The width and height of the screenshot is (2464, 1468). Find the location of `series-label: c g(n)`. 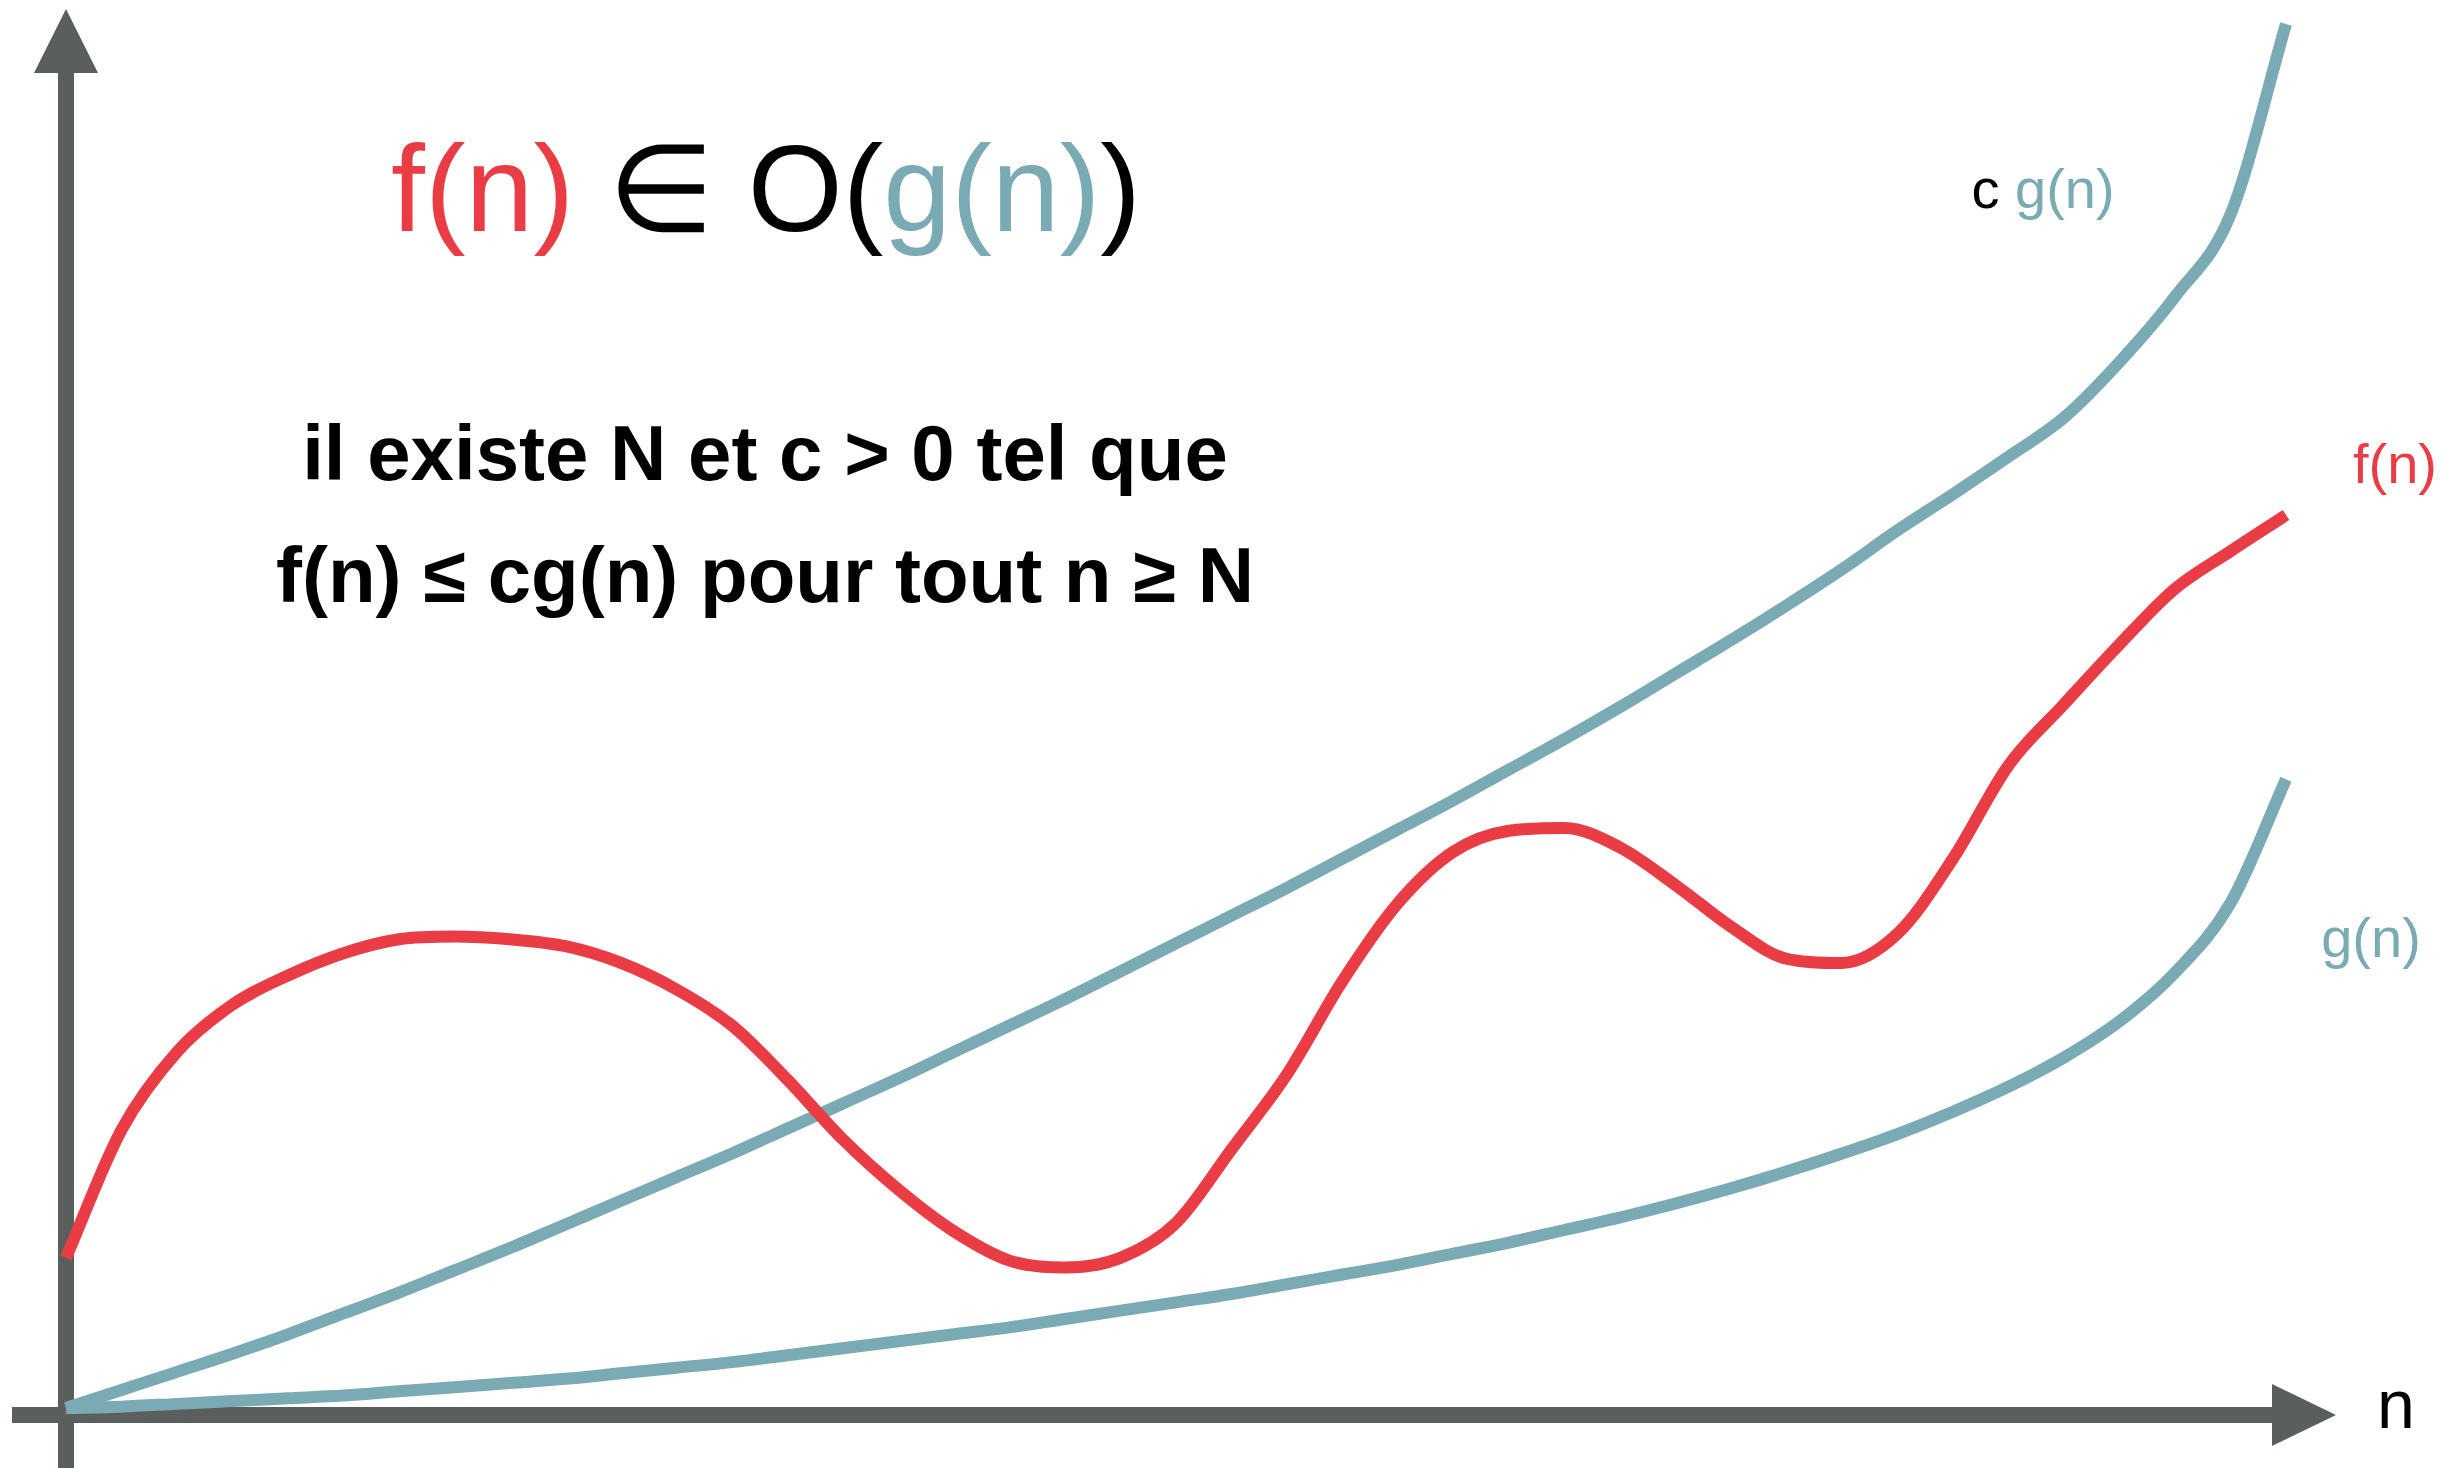

series-label: c g(n) is located at coordinates (2043, 188).